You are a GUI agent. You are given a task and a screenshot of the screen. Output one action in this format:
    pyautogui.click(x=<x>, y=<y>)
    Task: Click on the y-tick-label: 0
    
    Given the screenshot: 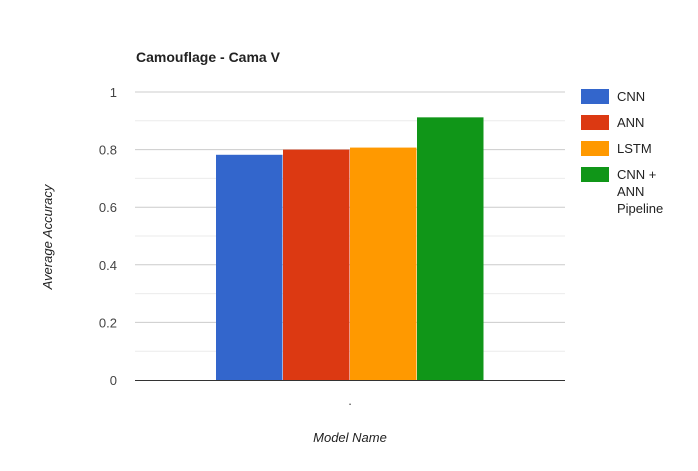 What is the action you would take?
    pyautogui.click(x=113, y=380)
    